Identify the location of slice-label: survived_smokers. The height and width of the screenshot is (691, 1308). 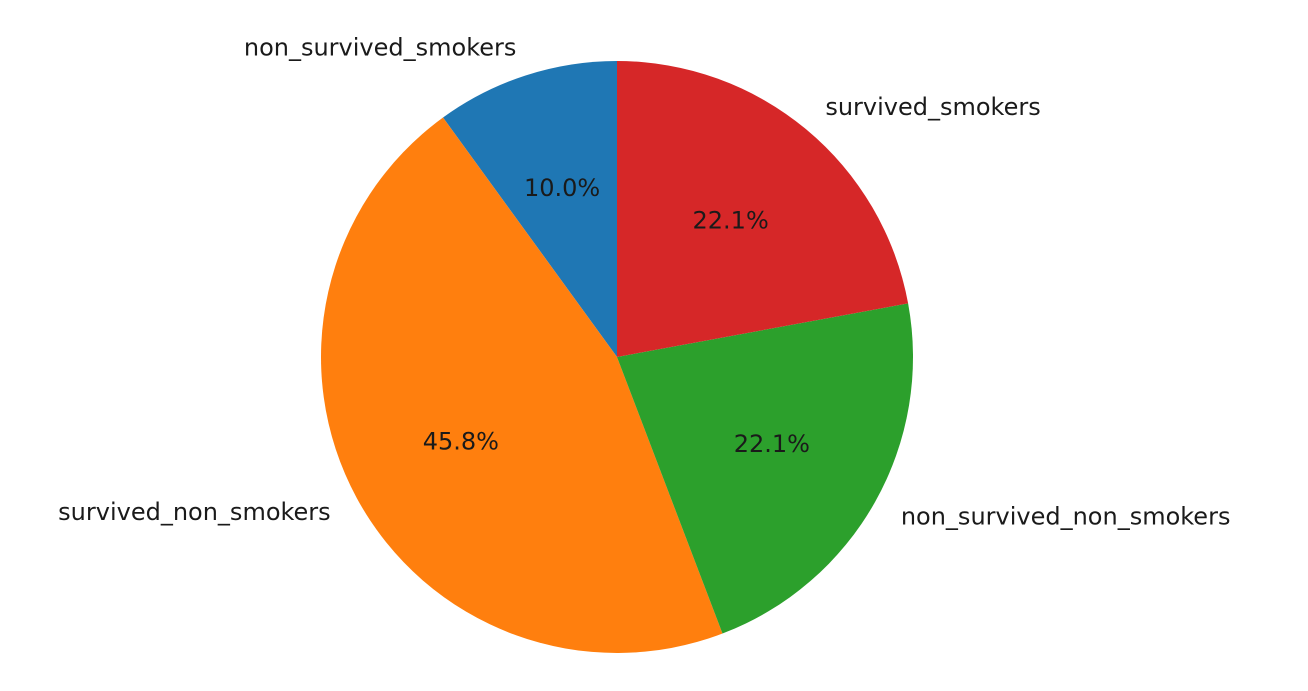
(932, 107).